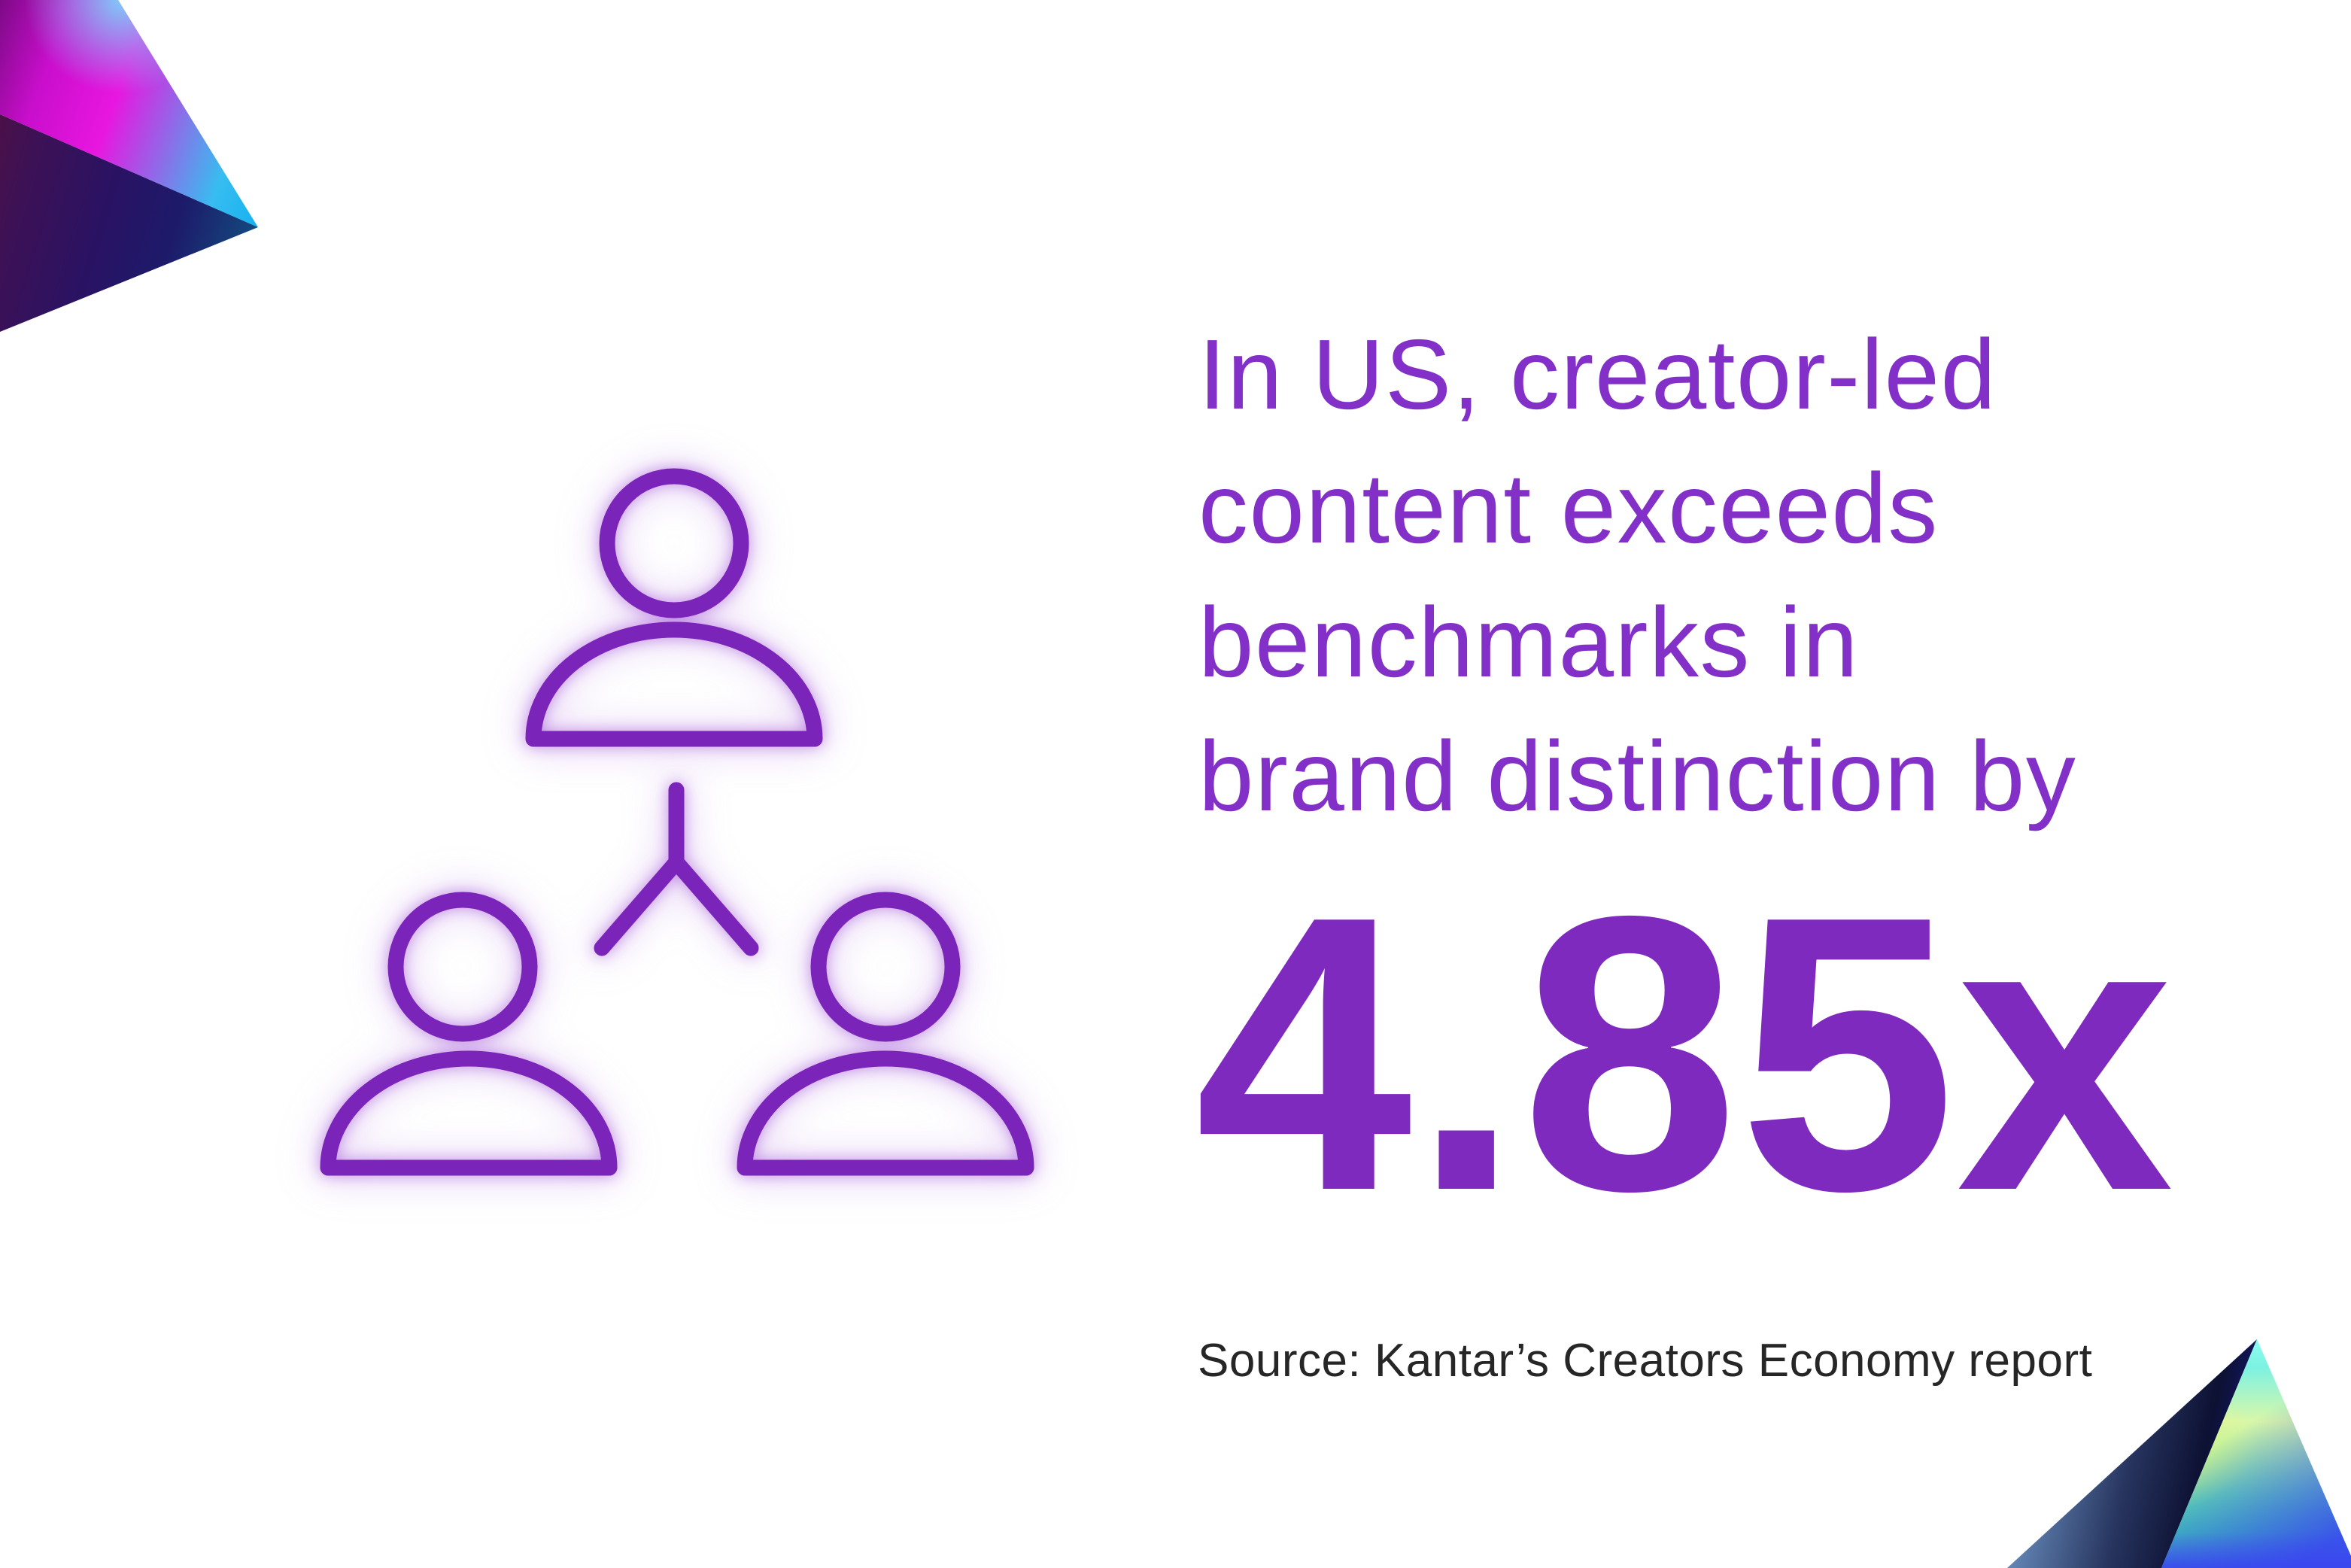 The image size is (2351, 1568). I want to click on person-left-head-icon, so click(462, 967).